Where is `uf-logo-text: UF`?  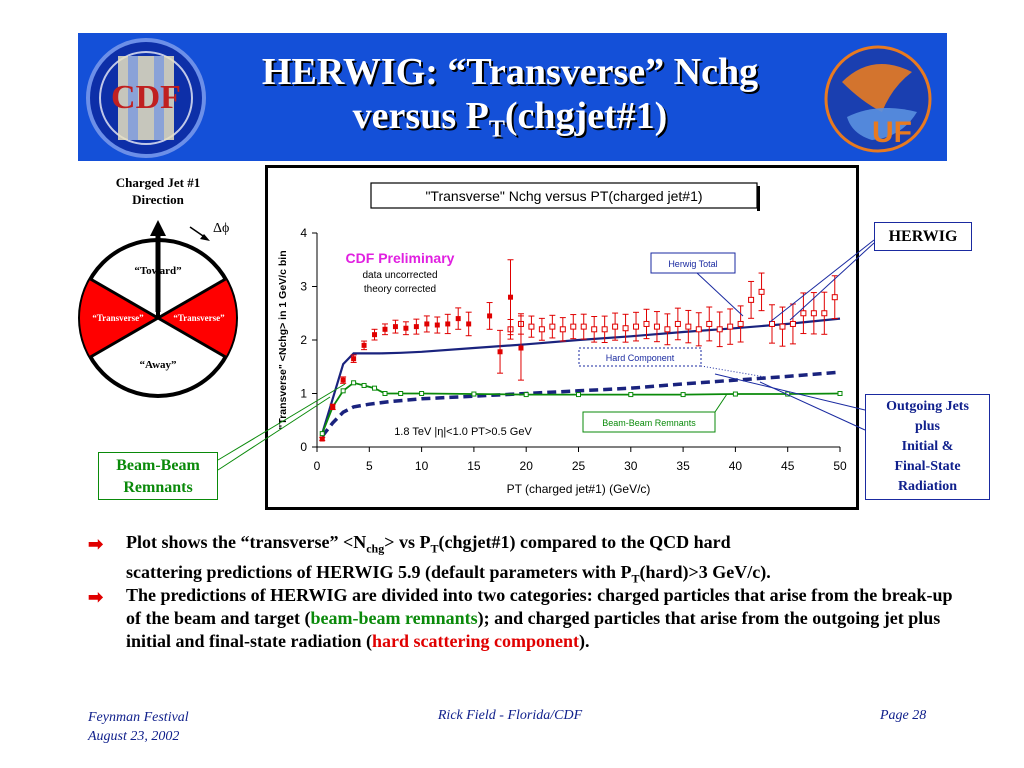
uf-logo-text: UF is located at coordinates (892, 132).